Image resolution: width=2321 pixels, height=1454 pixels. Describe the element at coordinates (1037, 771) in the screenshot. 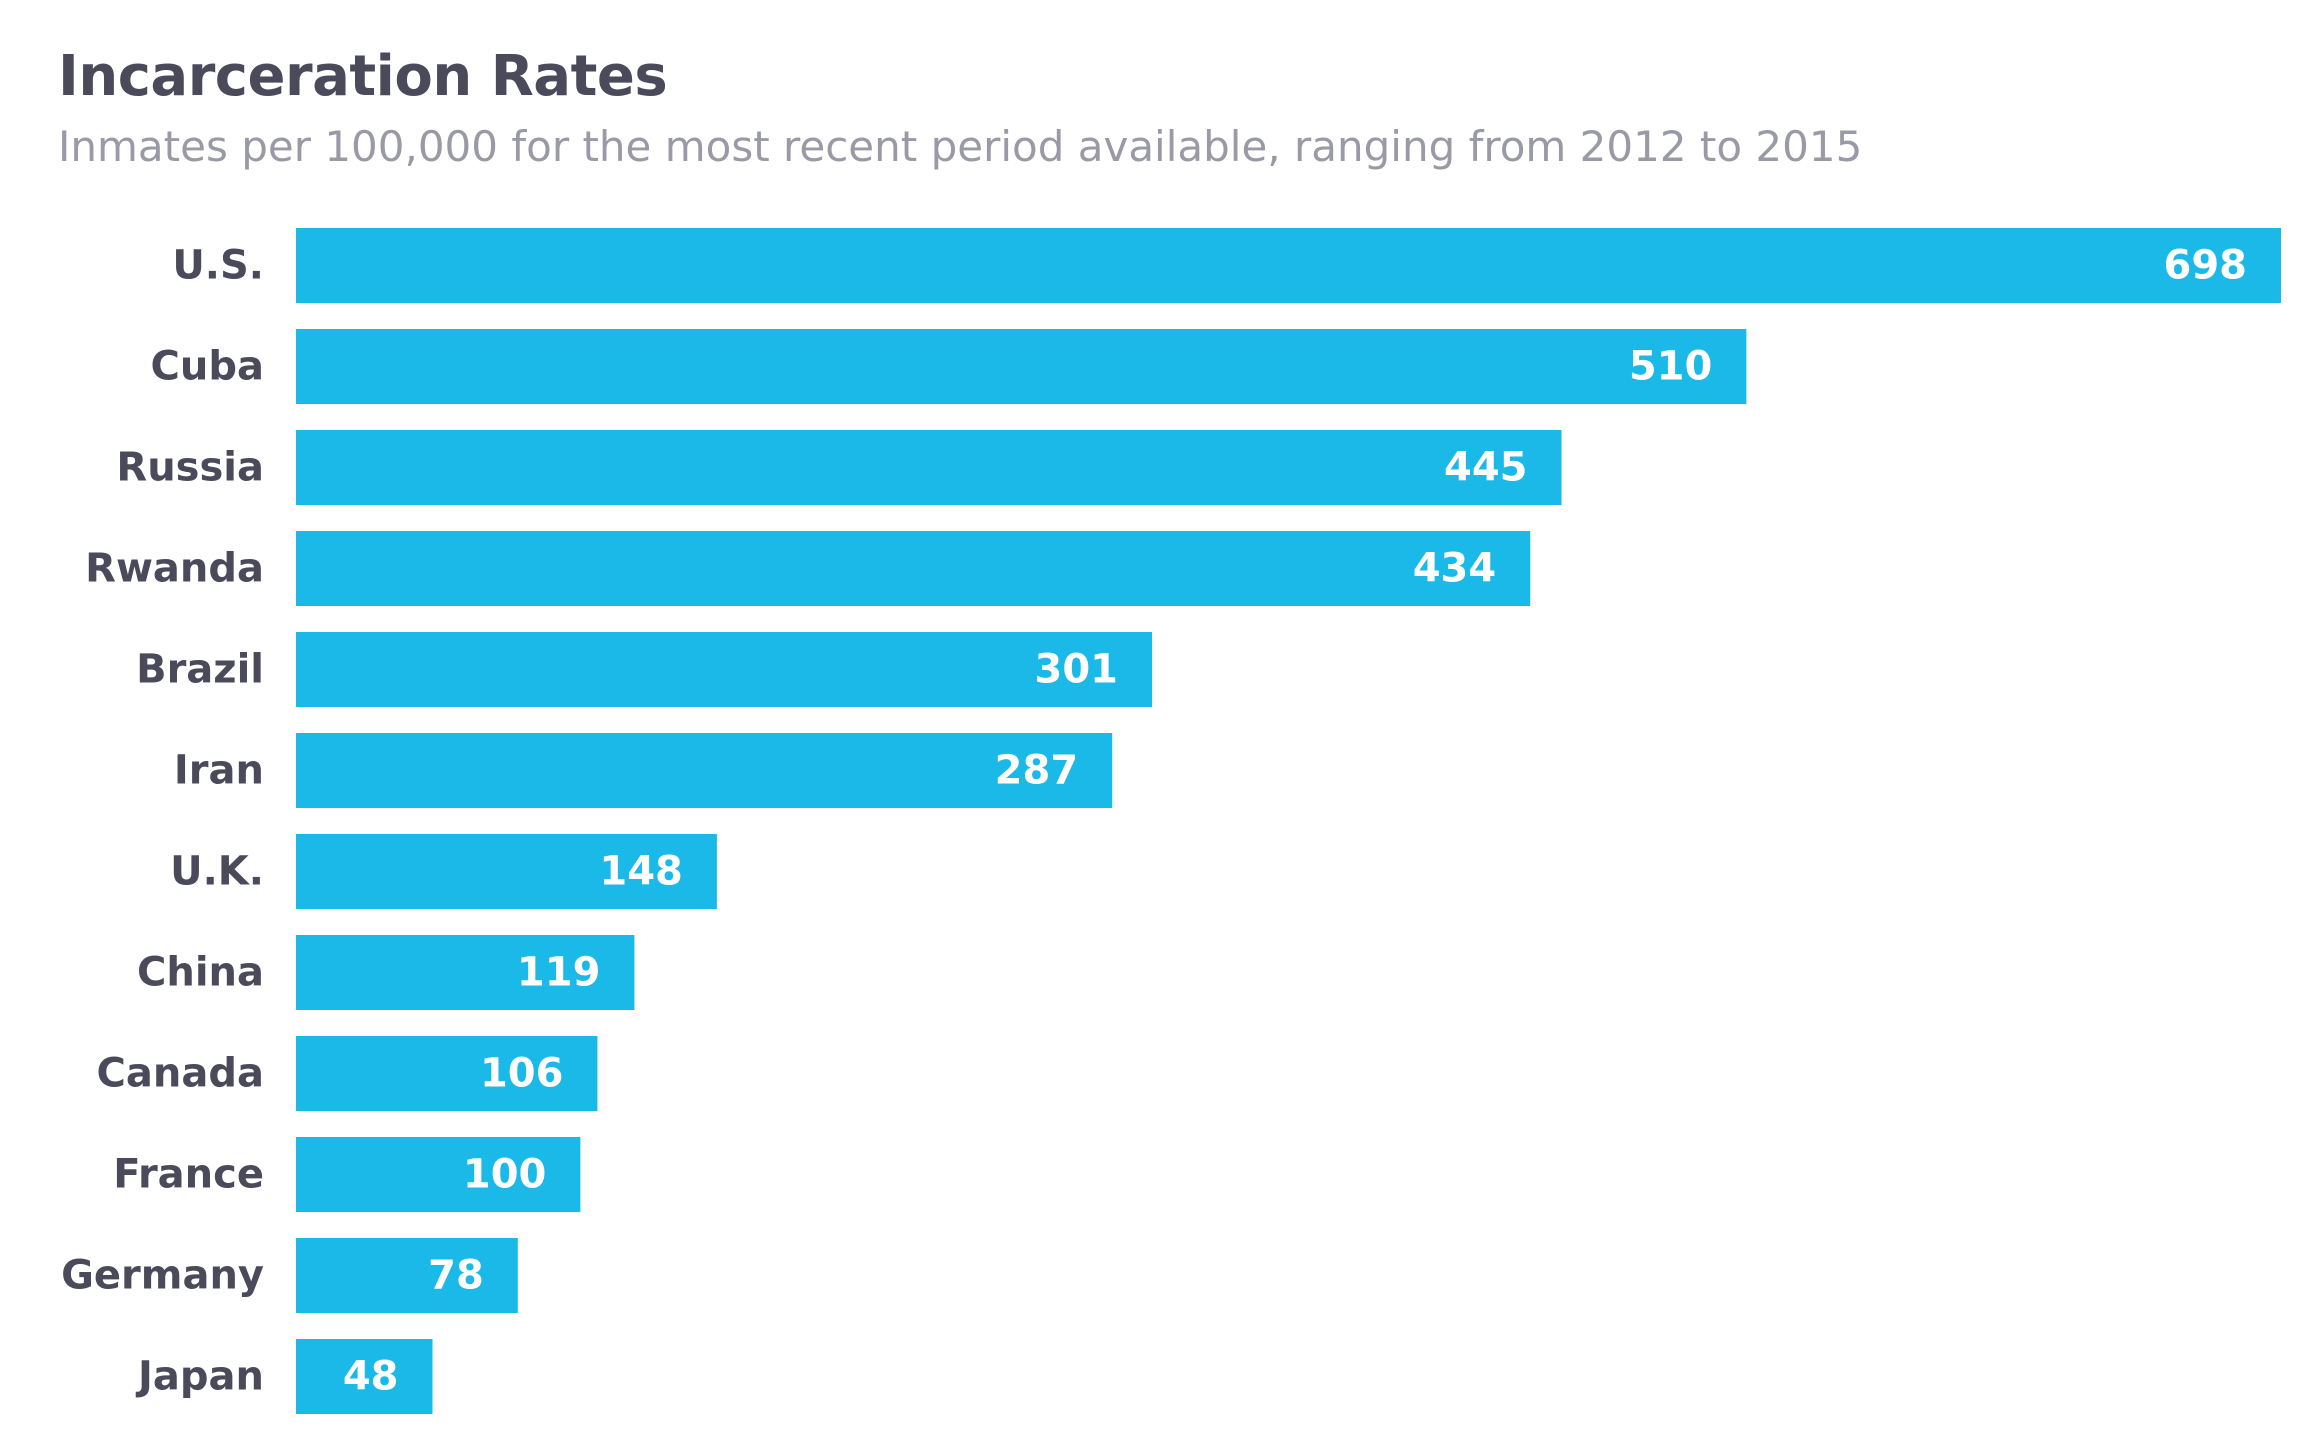

I see `value-label: 287` at that location.